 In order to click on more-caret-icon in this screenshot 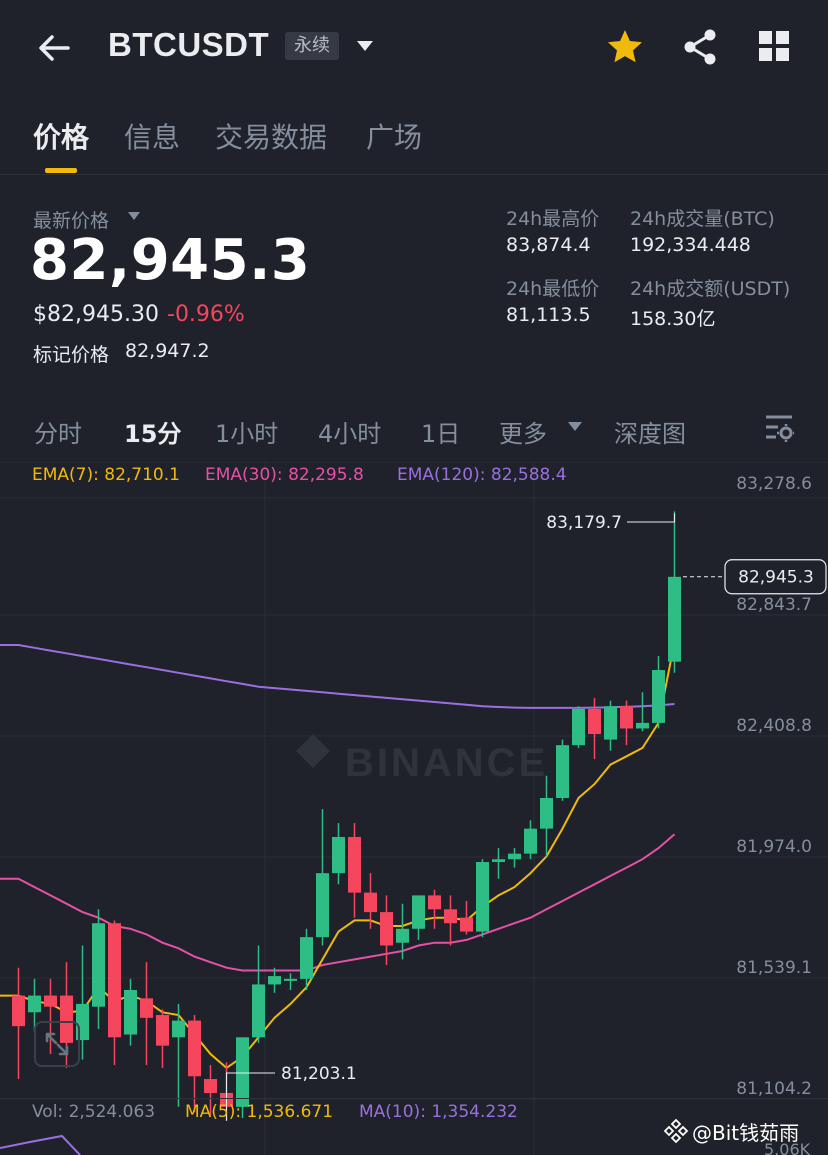, I will do `click(575, 427)`.